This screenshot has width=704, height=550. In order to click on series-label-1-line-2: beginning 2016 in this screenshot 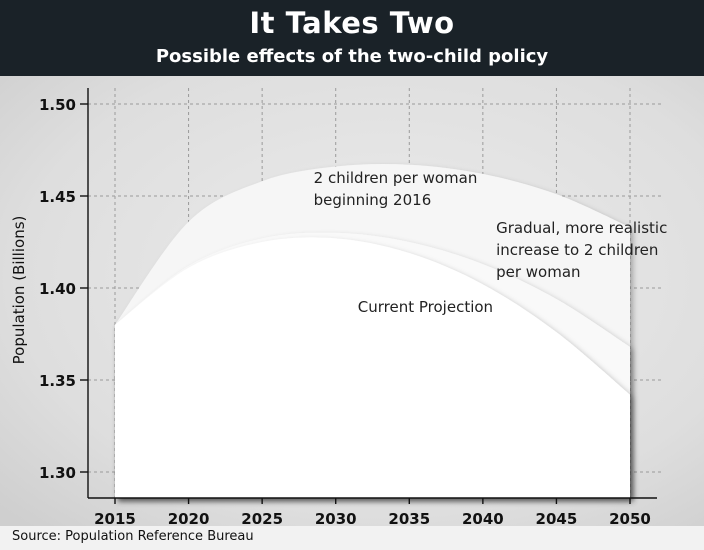, I will do `click(373, 200)`.